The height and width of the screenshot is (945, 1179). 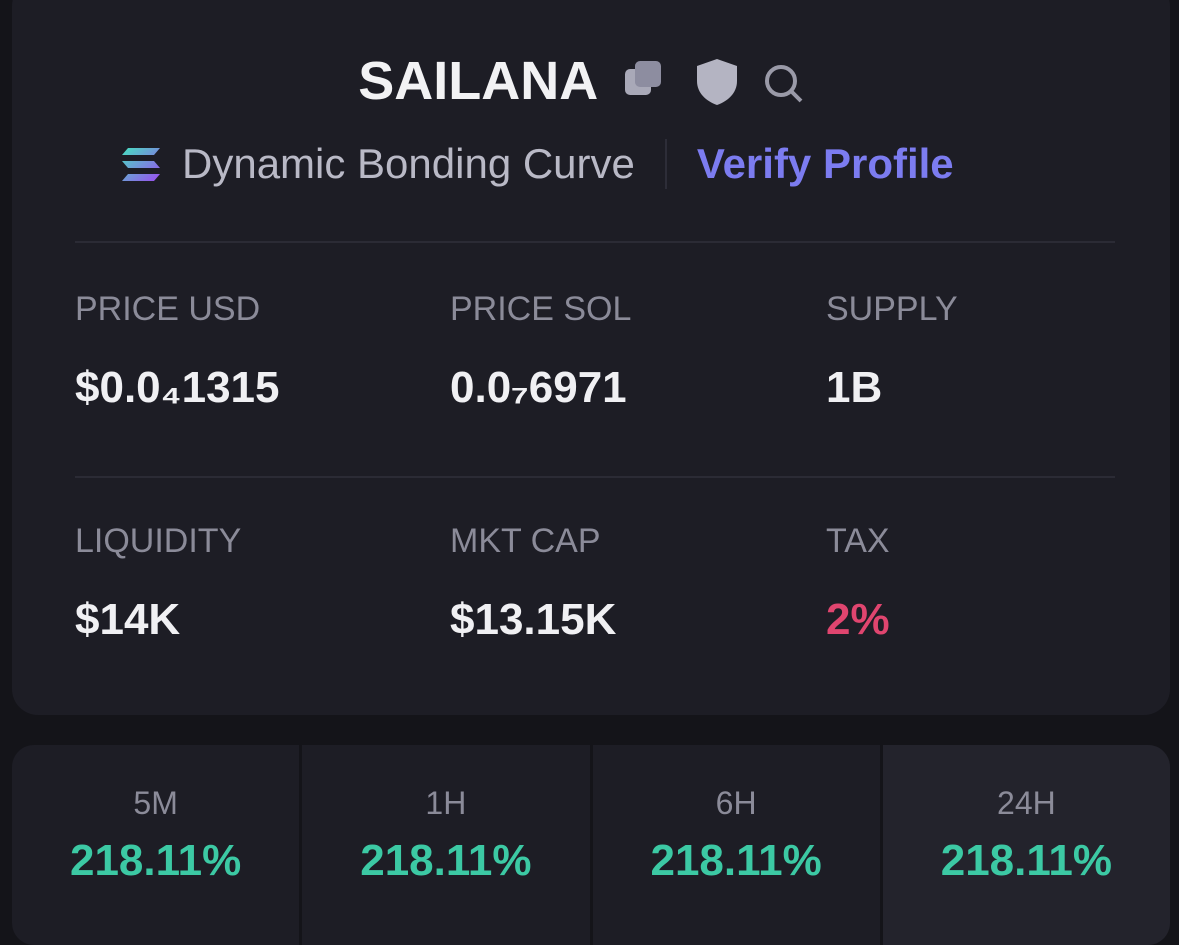 I want to click on token-icons, so click(x=713, y=82).